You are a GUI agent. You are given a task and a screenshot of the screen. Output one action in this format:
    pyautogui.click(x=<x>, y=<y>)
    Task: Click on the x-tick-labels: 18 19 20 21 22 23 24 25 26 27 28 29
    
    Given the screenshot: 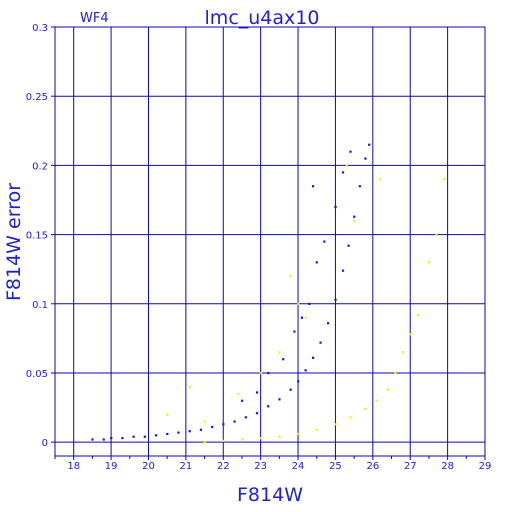 What is the action you would take?
    pyautogui.click(x=279, y=466)
    